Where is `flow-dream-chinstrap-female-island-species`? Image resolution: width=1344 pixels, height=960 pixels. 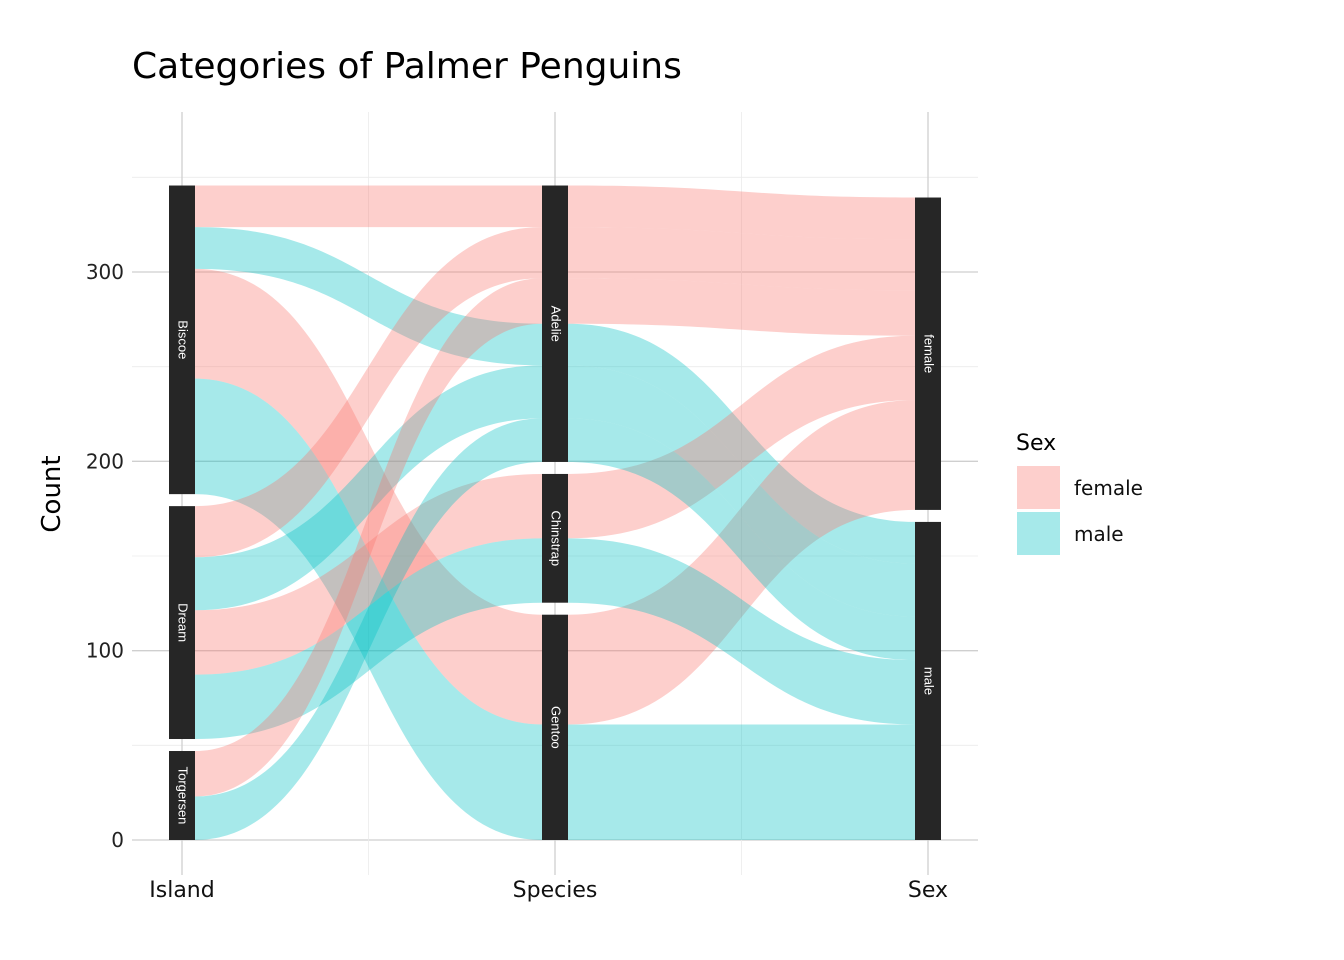 flow-dream-chinstrap-female-island-species is located at coordinates (368, 574).